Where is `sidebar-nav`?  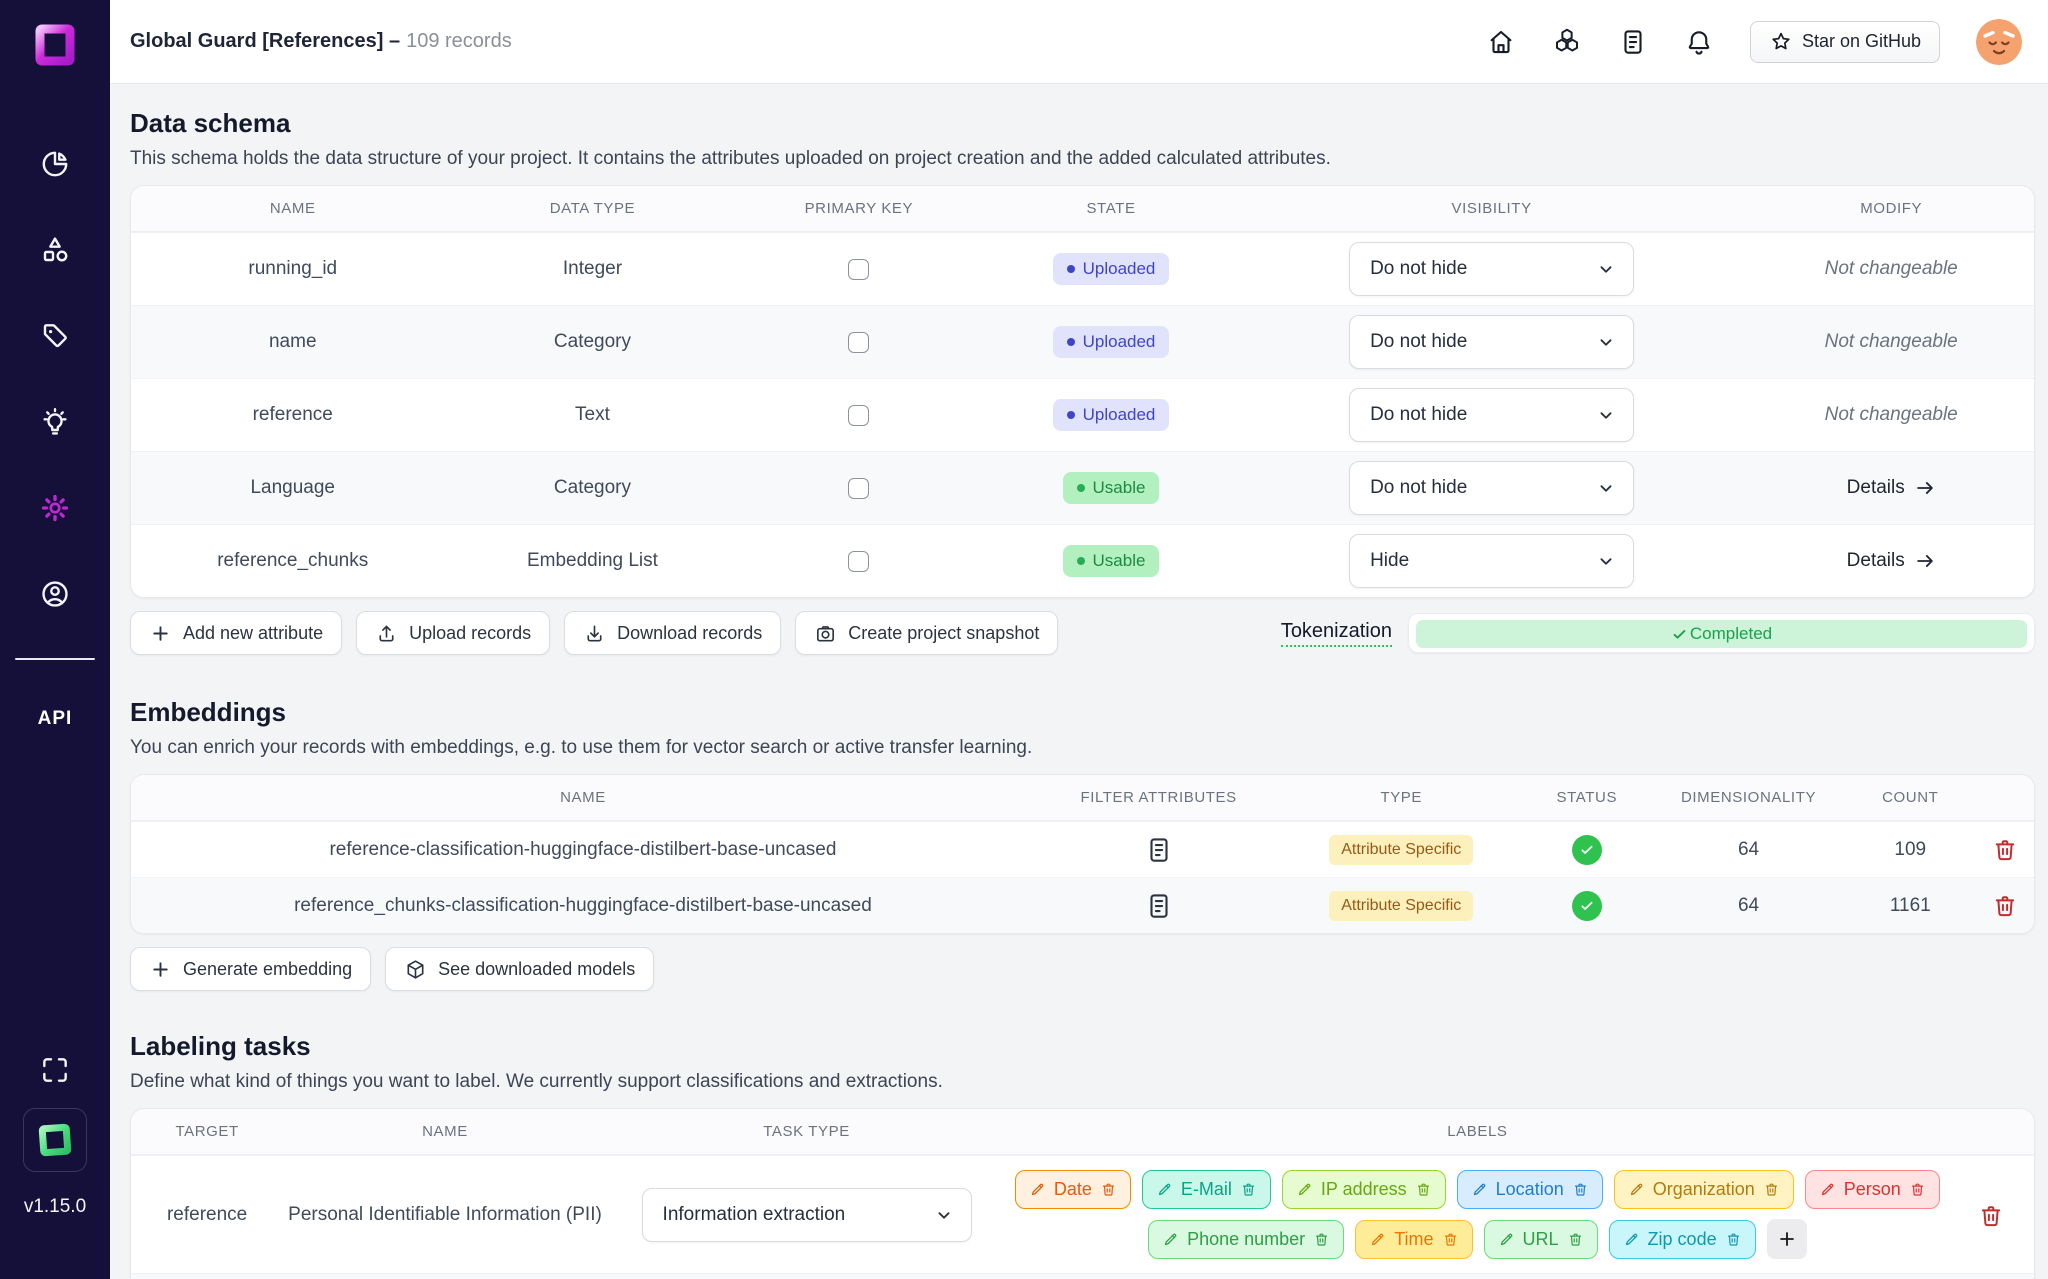
sidebar-nav is located at coordinates (55, 379).